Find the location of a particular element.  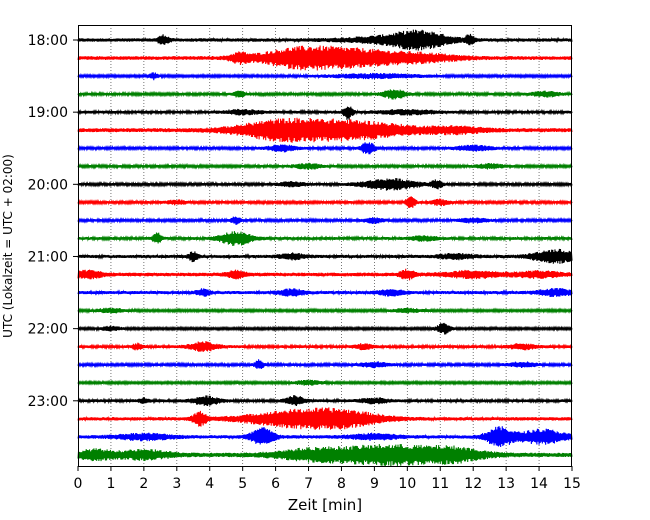

y-tick-label: 21:00 is located at coordinates (48, 257).